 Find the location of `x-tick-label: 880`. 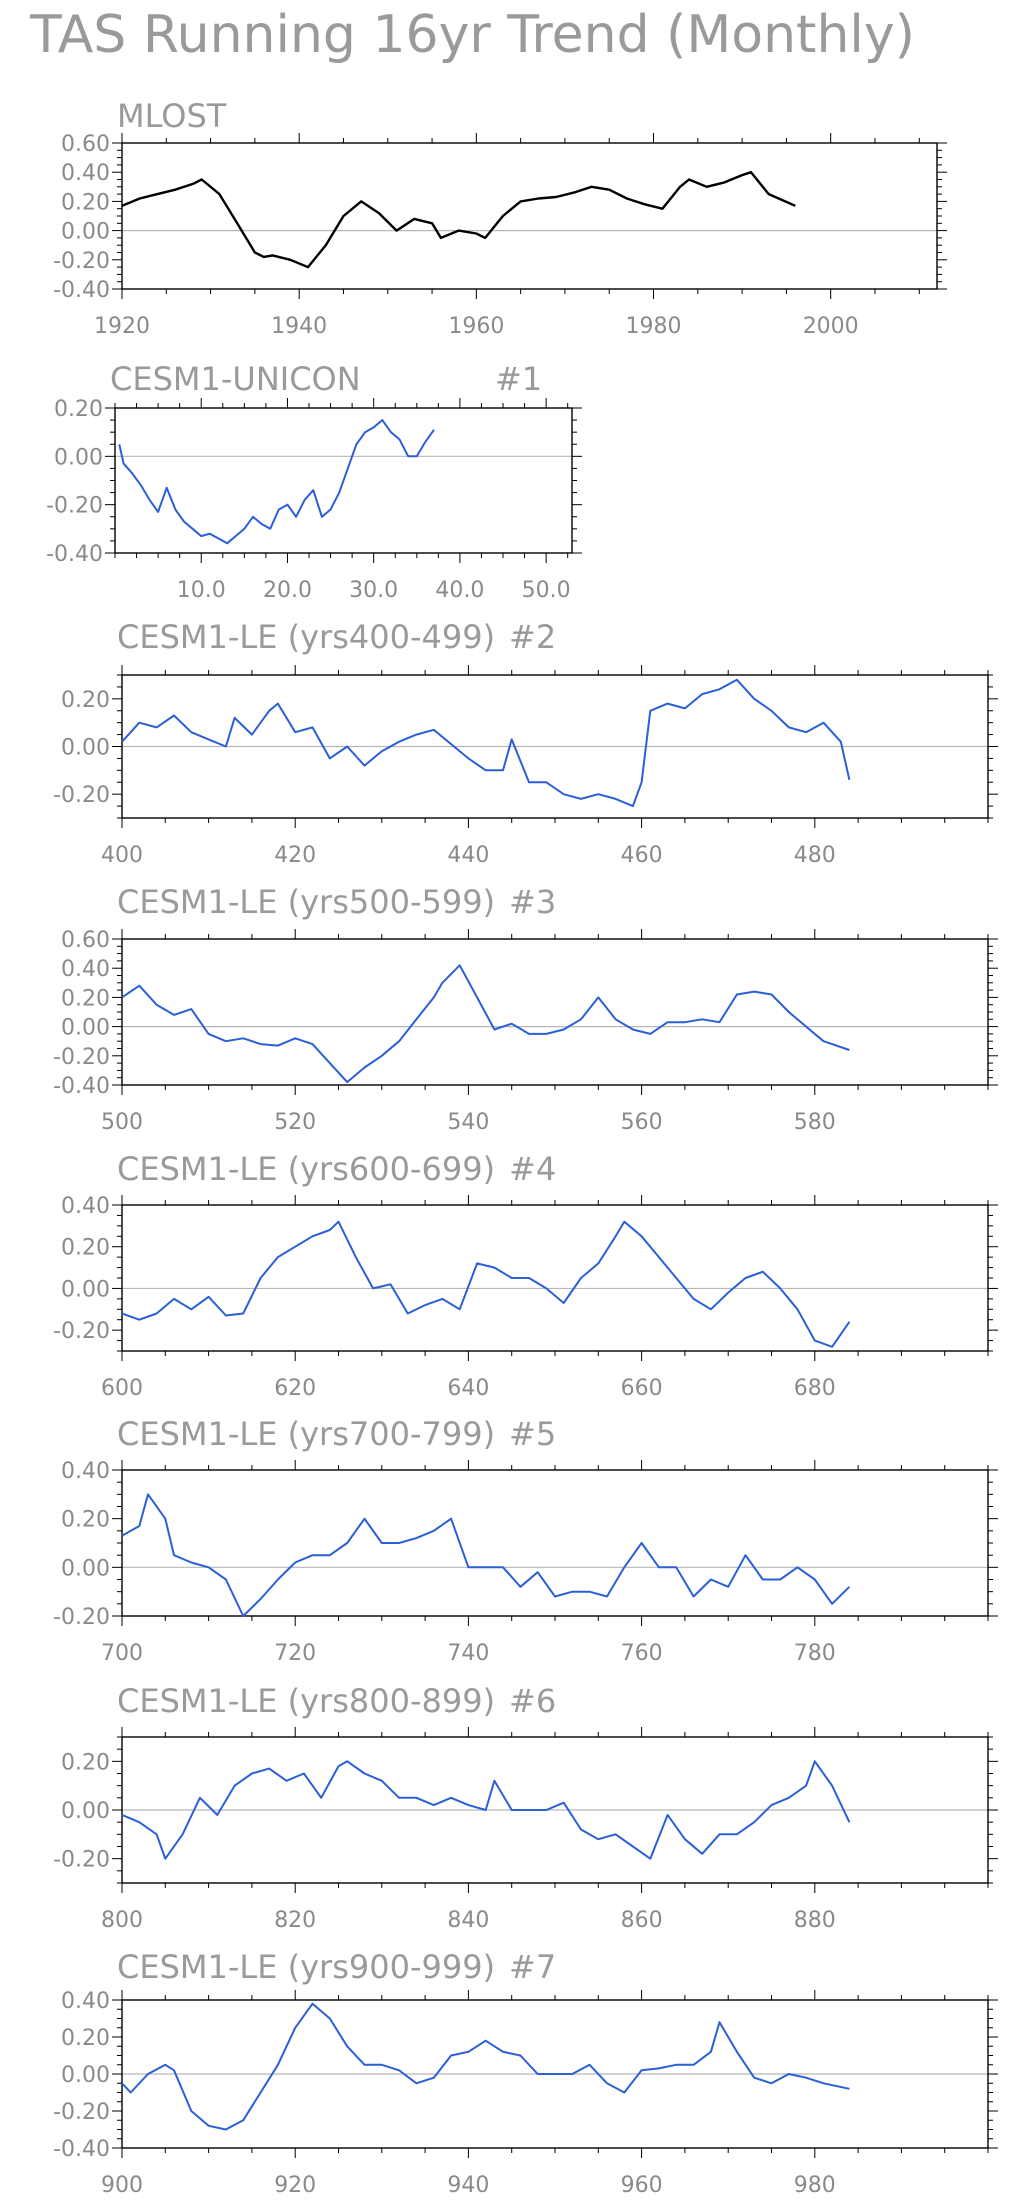

x-tick-label: 880 is located at coordinates (815, 1920).